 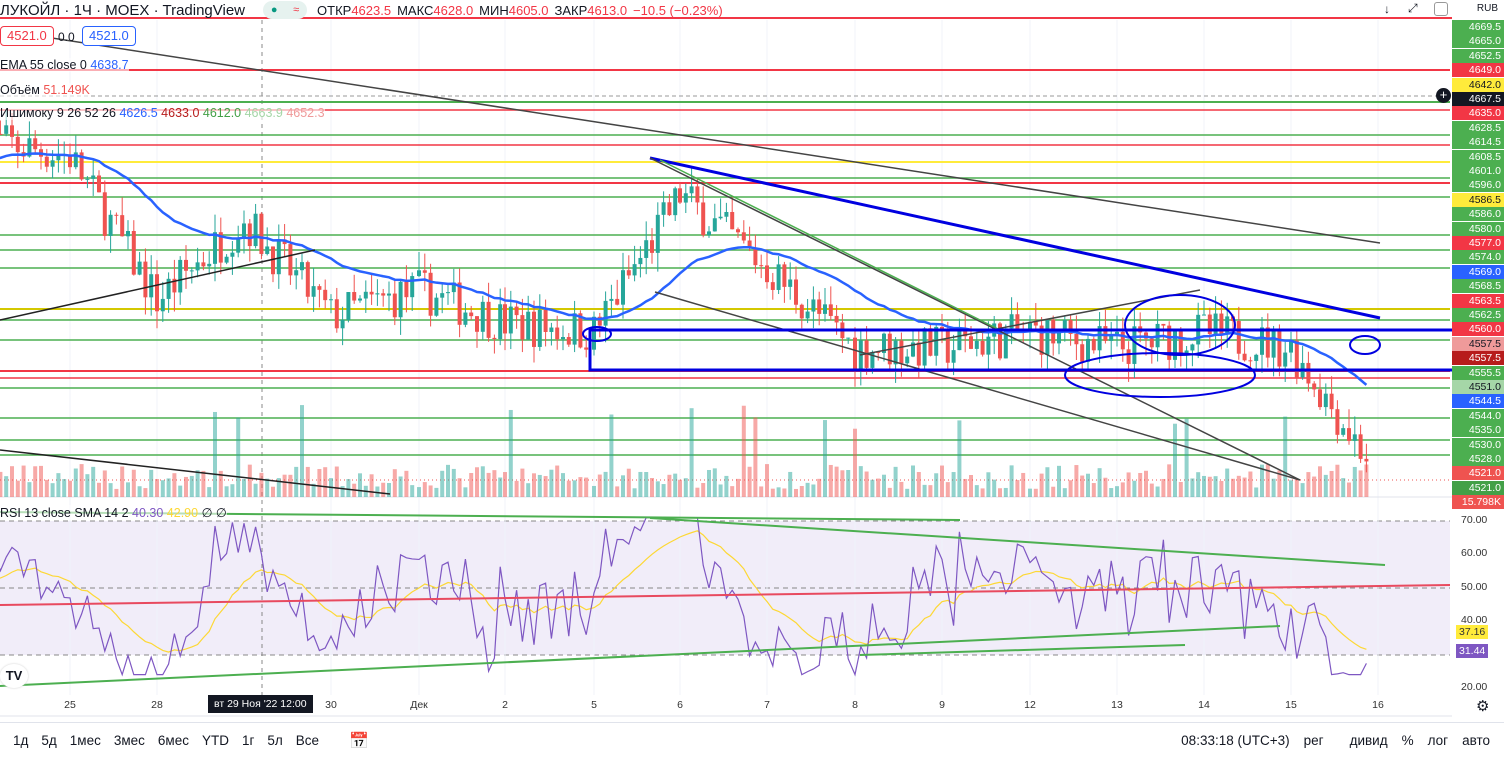 I want to click on fullscreen-icon: ⤢, so click(x=1413, y=8).